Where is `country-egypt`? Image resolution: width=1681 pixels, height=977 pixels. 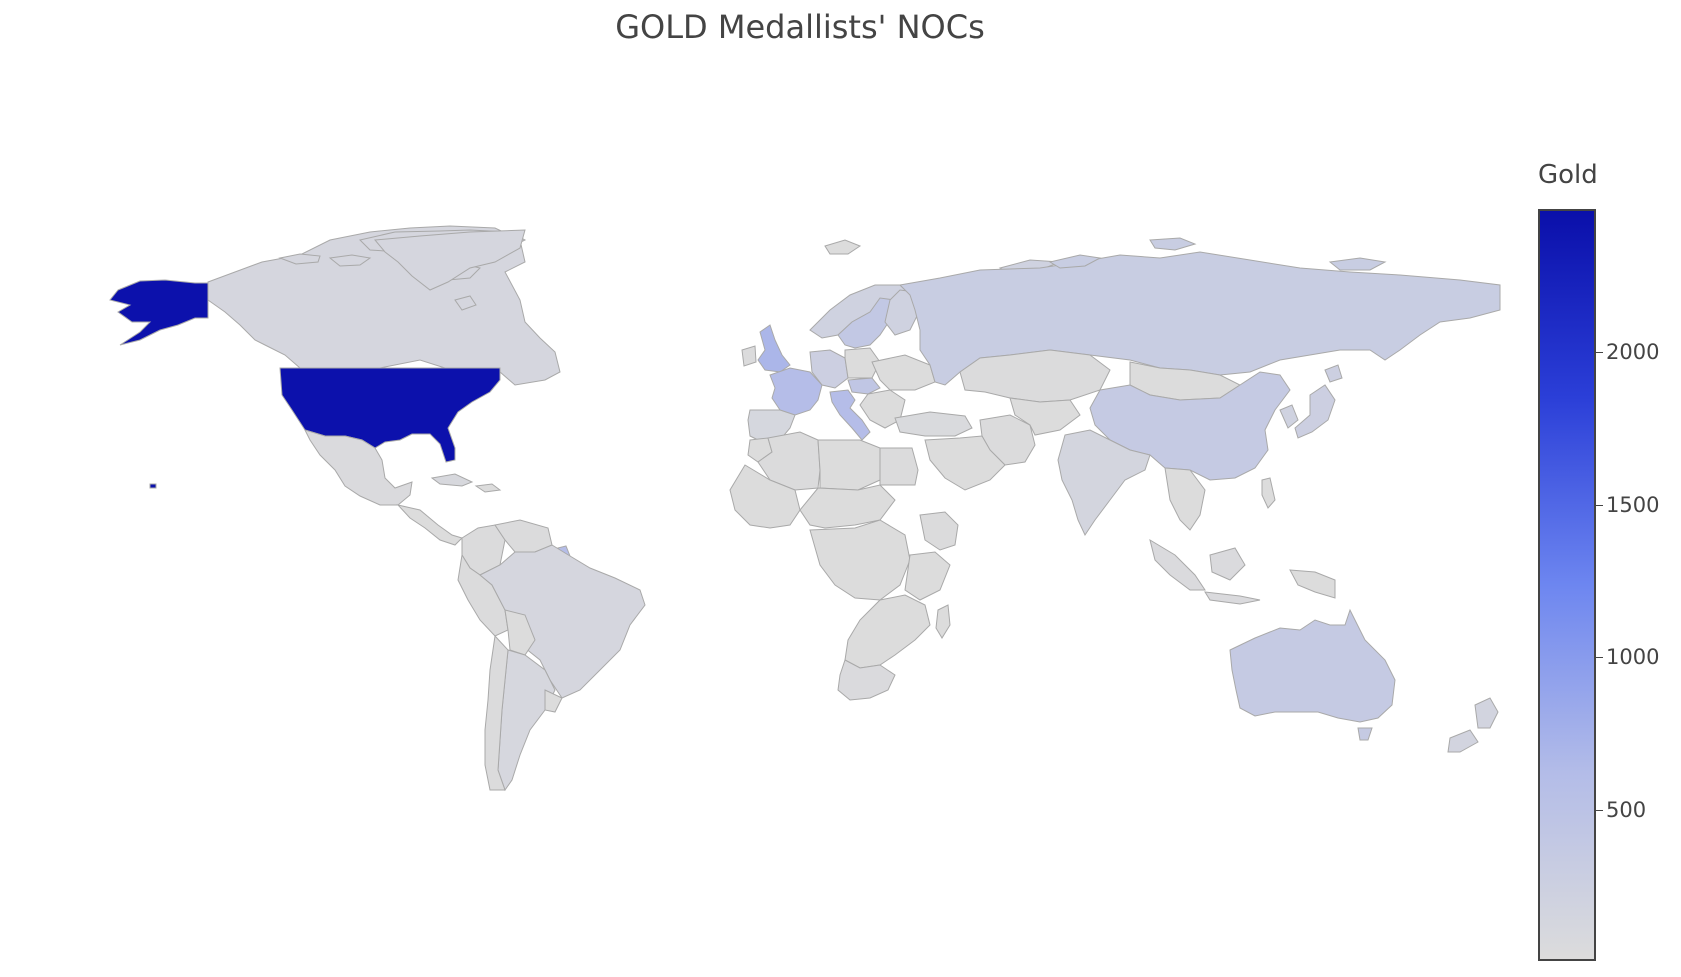 country-egypt is located at coordinates (899, 466).